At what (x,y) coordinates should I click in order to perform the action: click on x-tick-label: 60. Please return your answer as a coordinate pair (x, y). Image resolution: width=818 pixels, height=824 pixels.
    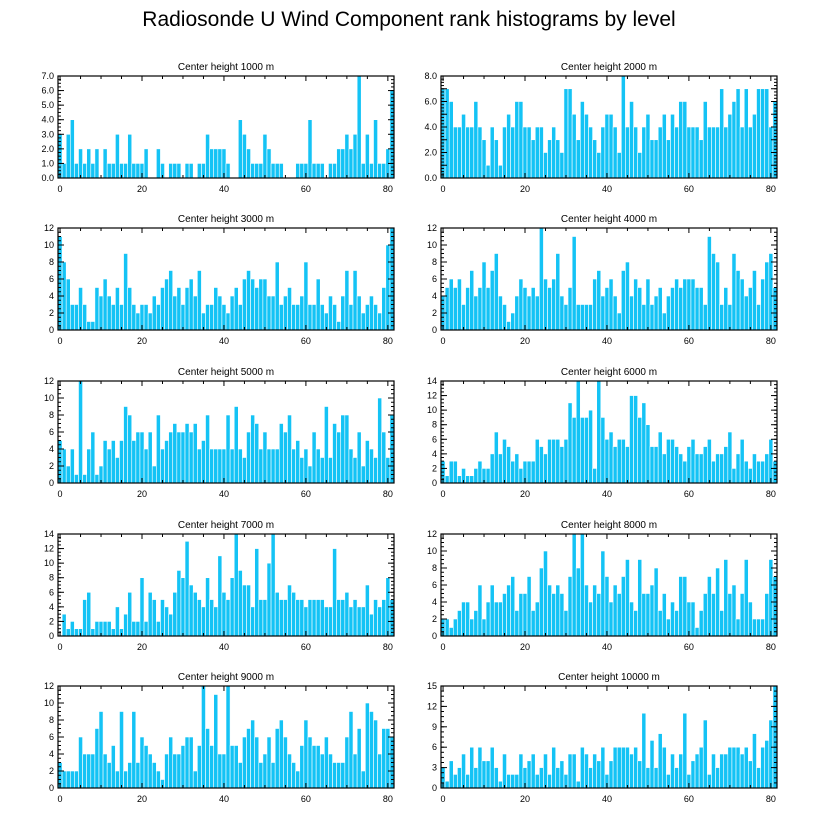
    Looking at the image, I should click on (689, 341).